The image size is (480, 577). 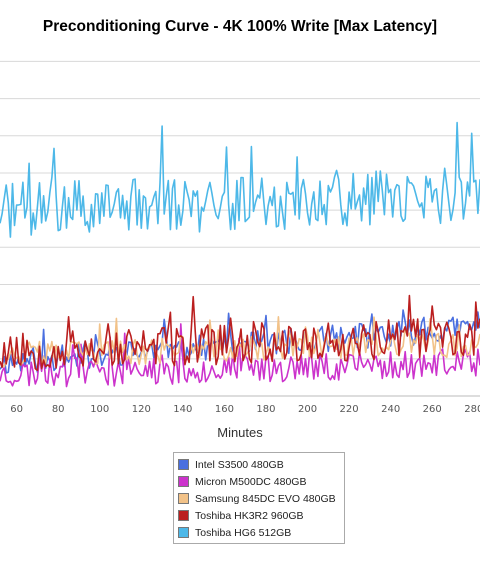 What do you see at coordinates (243, 532) in the screenshot?
I see `legend-label: Toshiba HG6 512GB` at bounding box center [243, 532].